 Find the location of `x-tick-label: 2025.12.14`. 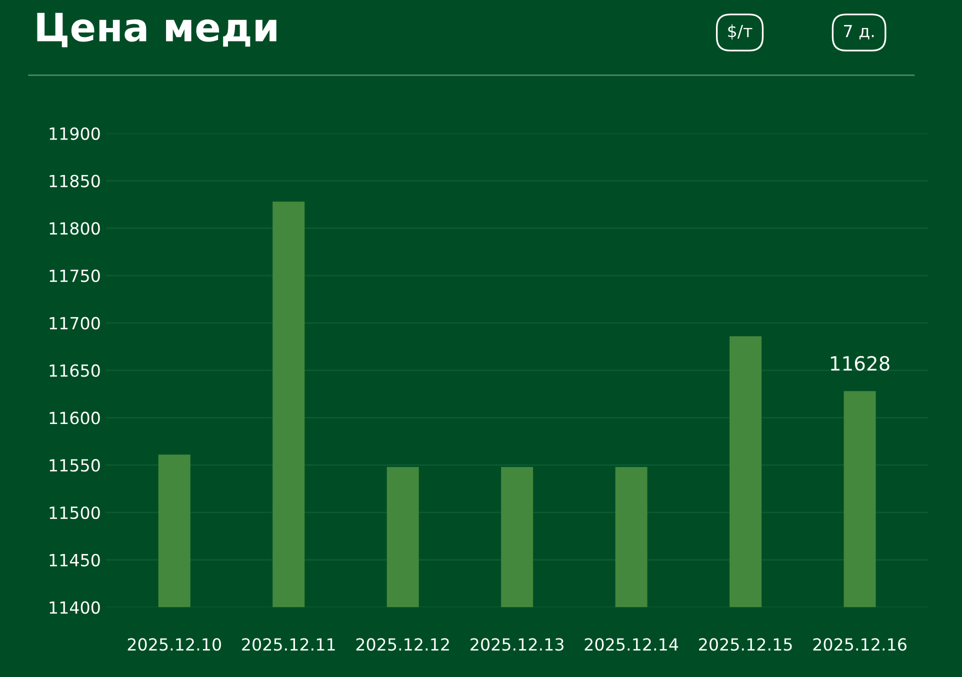

x-tick-label: 2025.12.14 is located at coordinates (631, 644).